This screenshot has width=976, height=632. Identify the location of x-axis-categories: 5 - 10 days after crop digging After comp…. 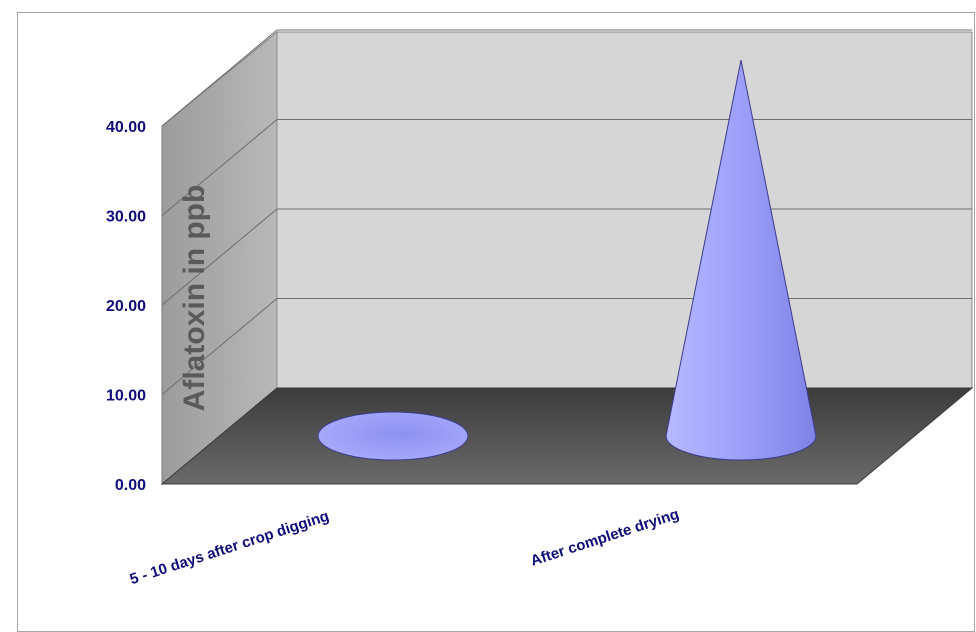
(404, 547).